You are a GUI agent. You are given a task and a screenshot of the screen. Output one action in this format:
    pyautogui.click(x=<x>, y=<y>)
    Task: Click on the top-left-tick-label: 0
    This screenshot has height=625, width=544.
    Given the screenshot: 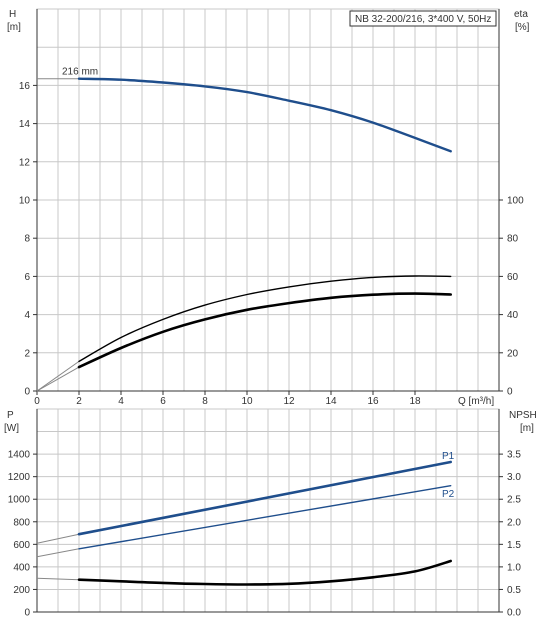 What is the action you would take?
    pyautogui.click(x=27, y=392)
    